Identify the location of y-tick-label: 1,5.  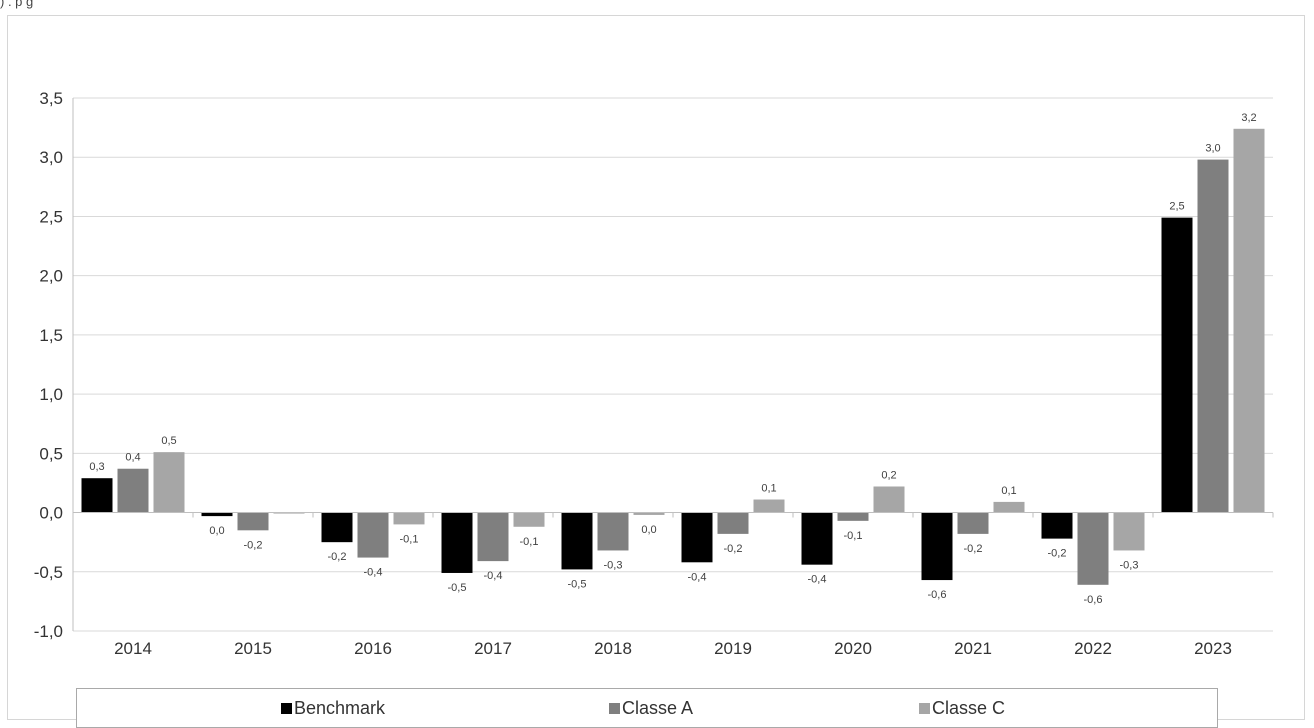
(51, 335).